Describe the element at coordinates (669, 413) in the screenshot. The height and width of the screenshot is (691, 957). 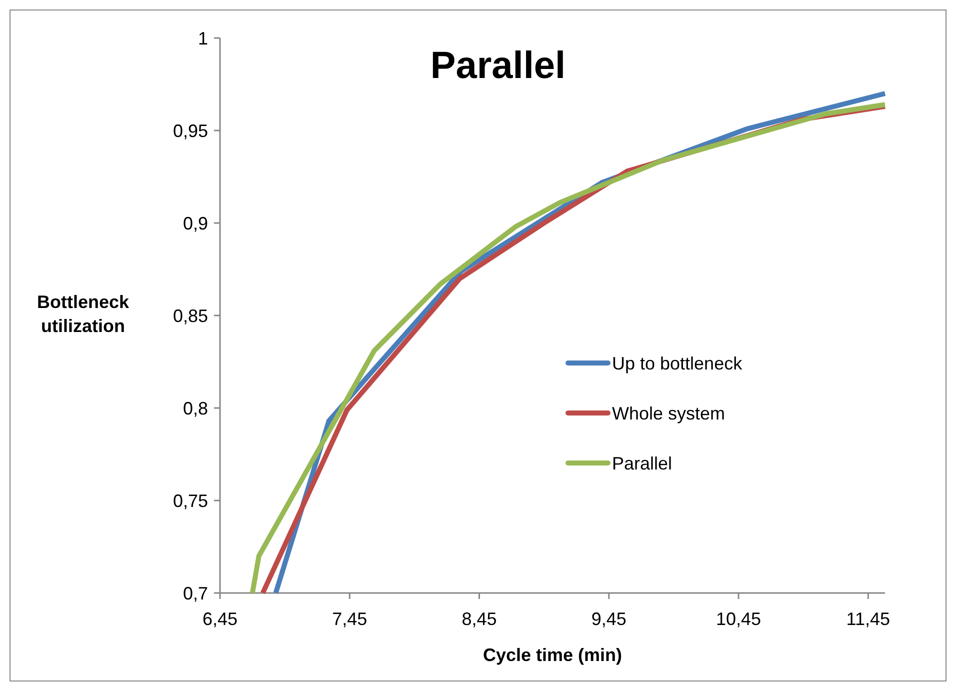
I see `legend-label: Whole system` at that location.